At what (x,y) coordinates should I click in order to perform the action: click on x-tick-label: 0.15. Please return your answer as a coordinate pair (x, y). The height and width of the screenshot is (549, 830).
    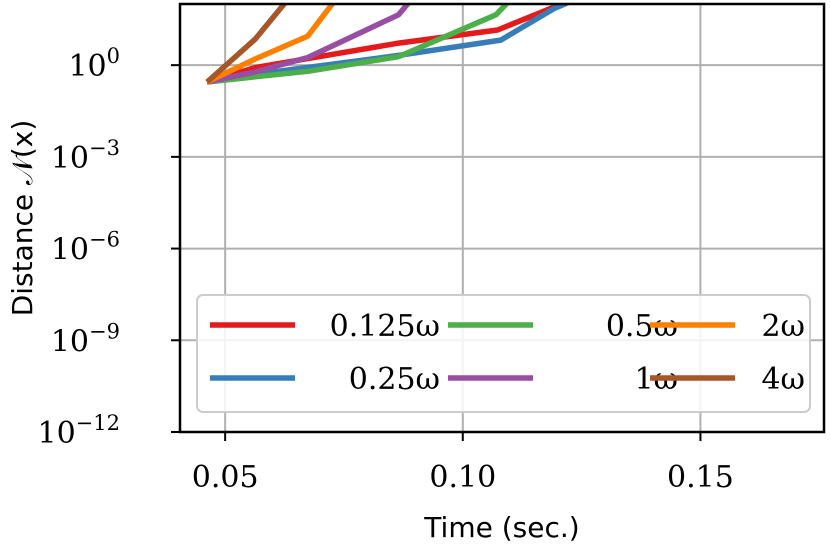
    Looking at the image, I should click on (700, 477).